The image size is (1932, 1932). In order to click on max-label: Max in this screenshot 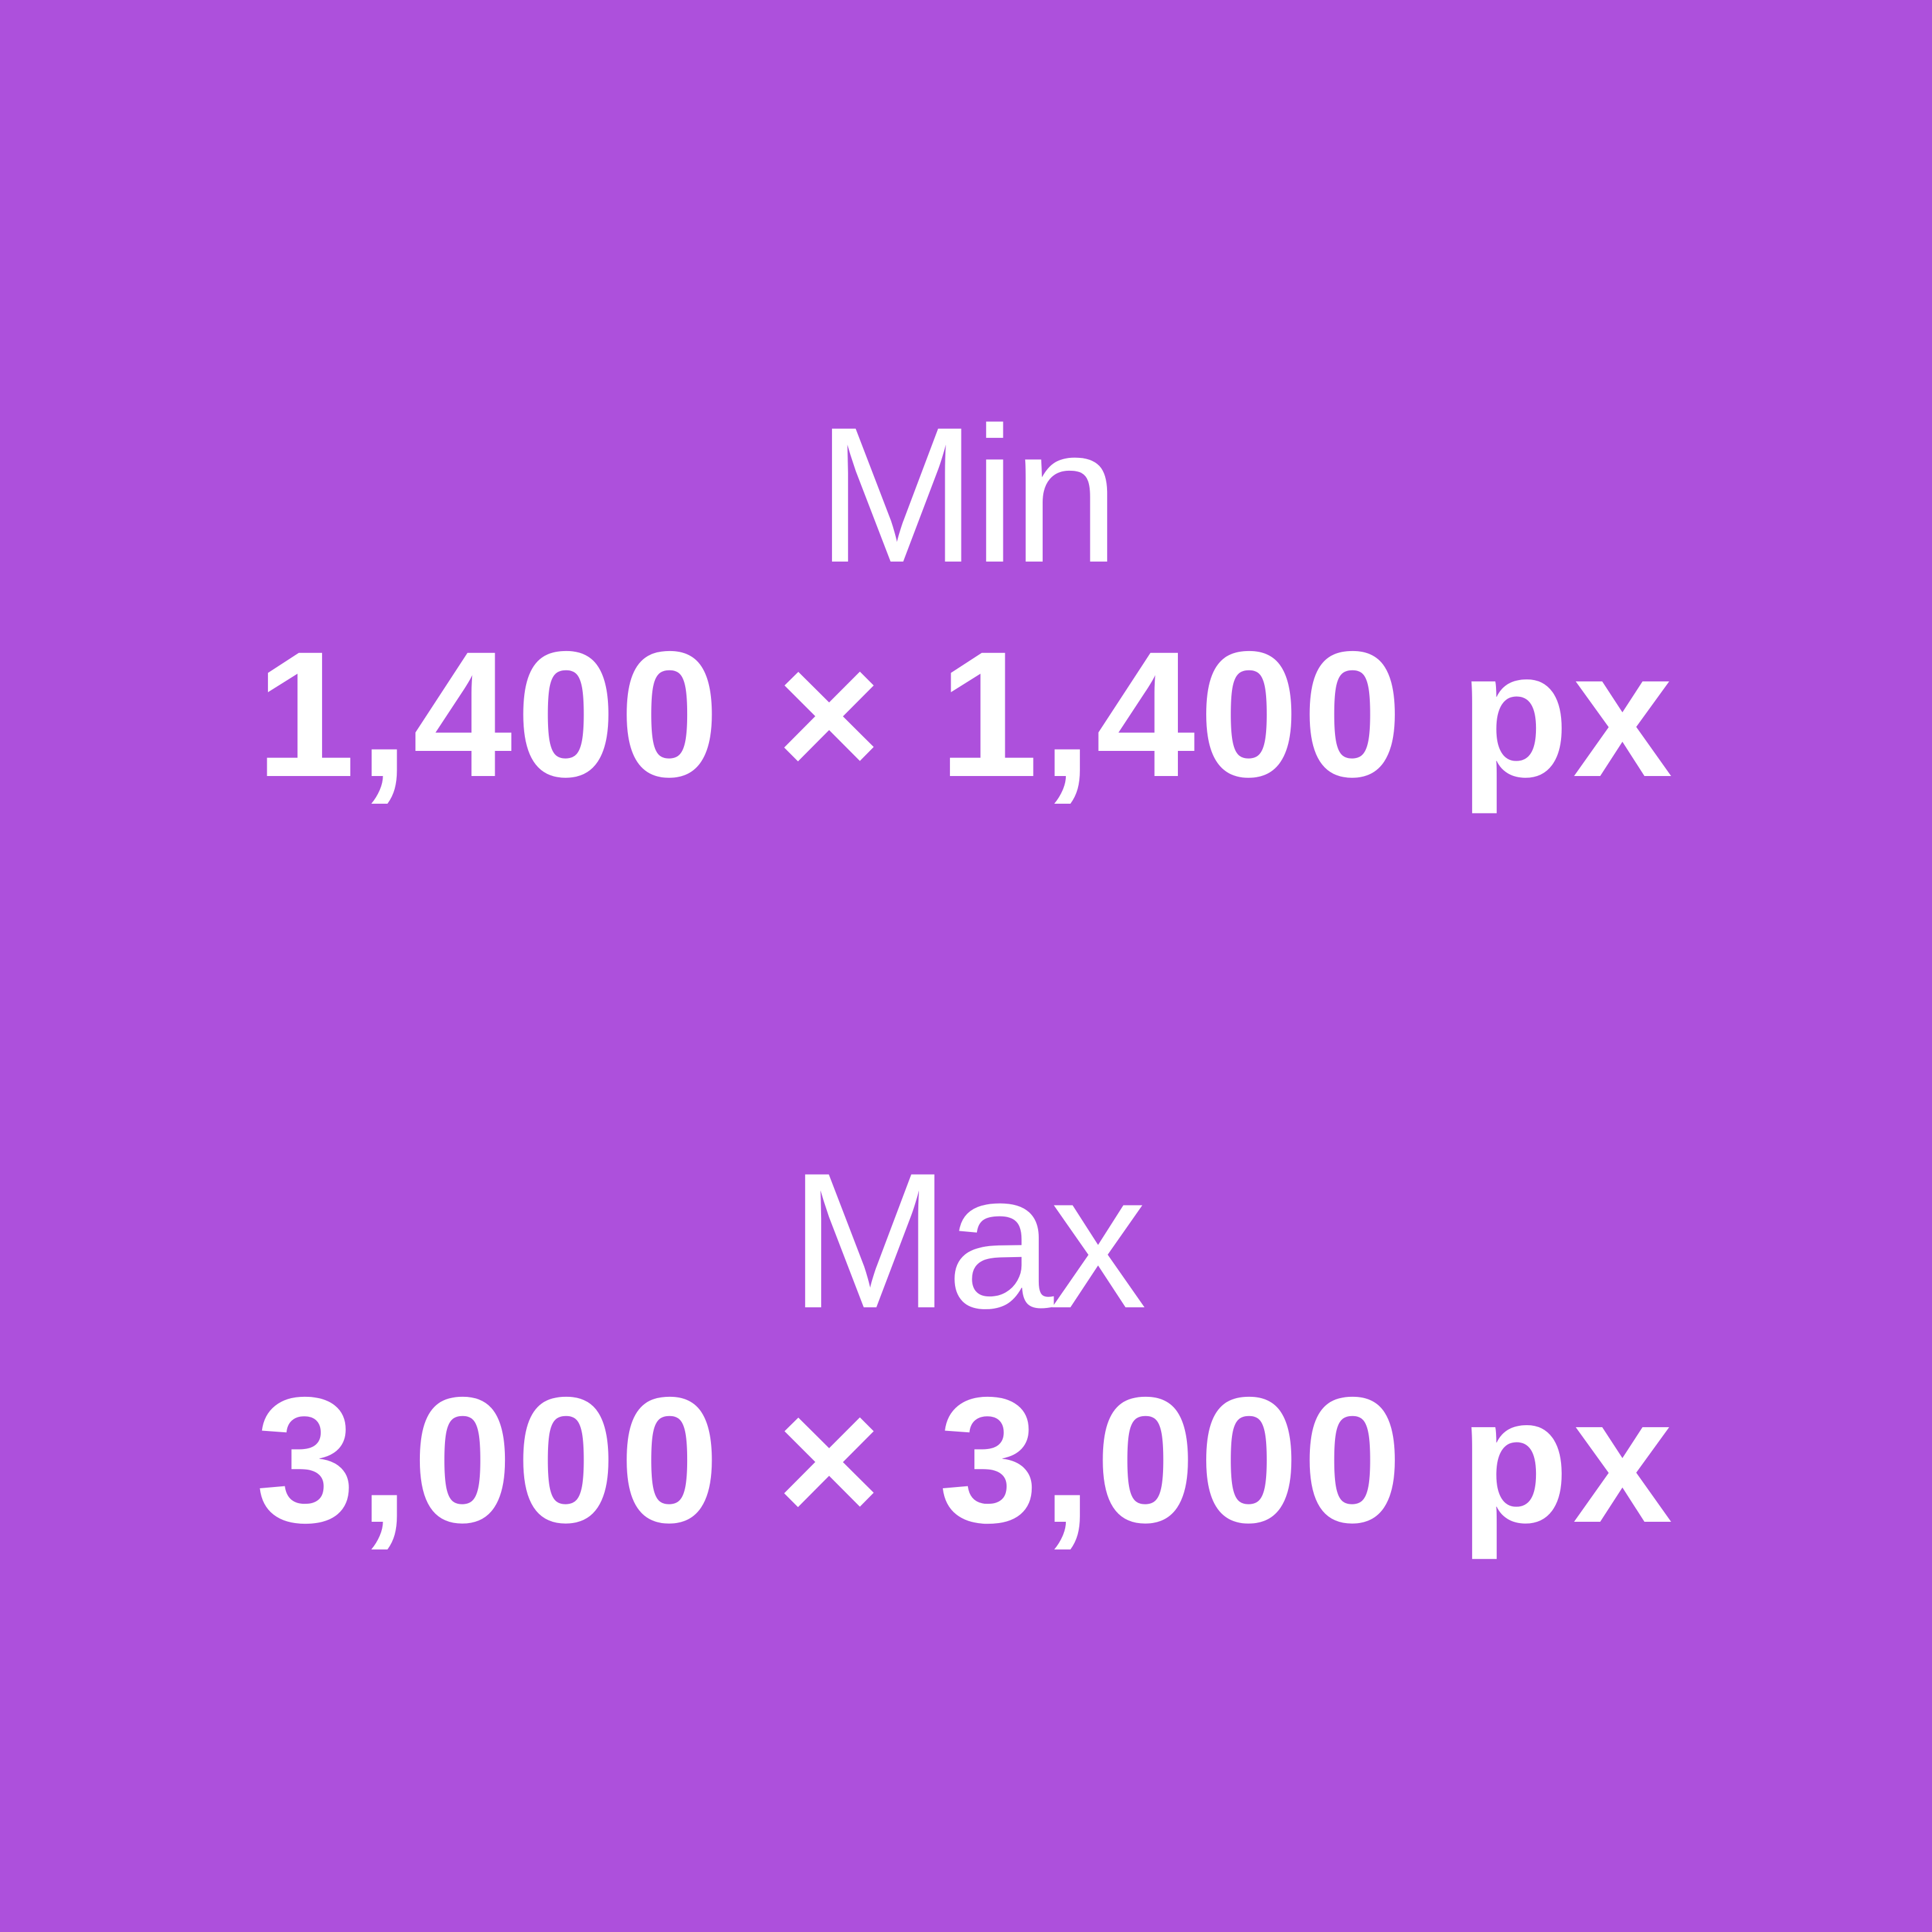, I will do `click(968, 1240)`.